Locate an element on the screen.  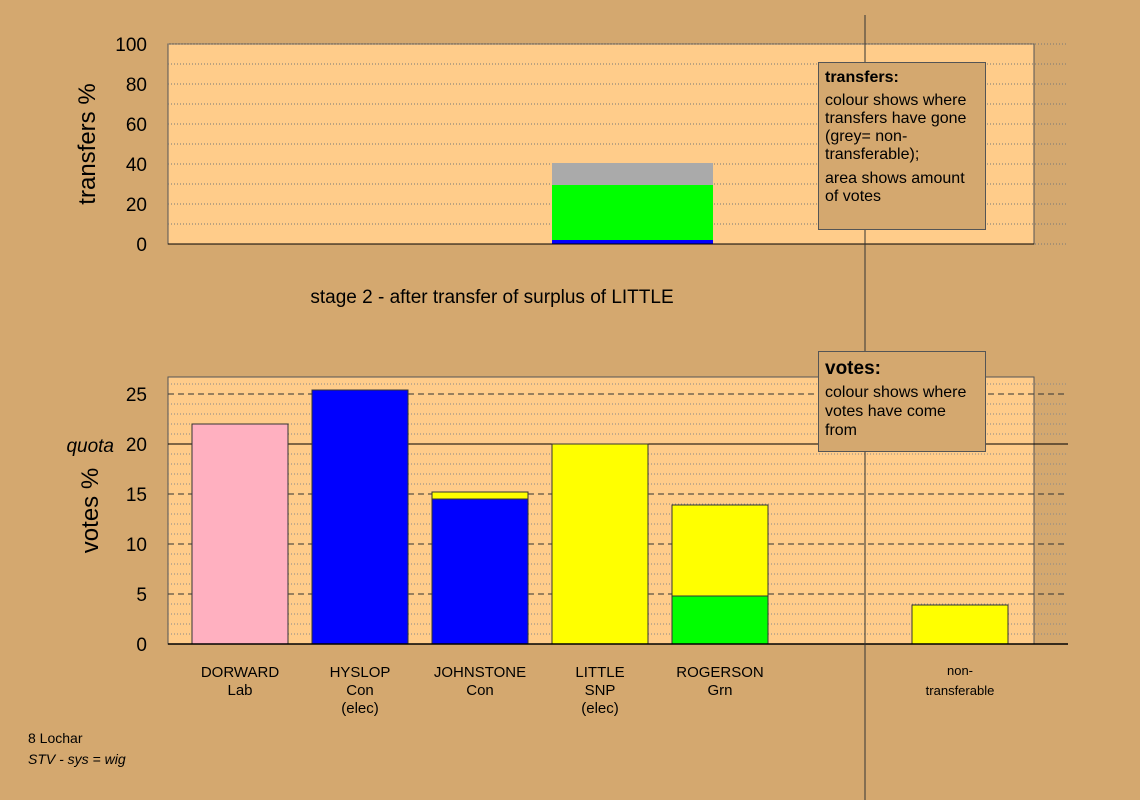
nontransferable-label: transferable is located at coordinates (960, 690).